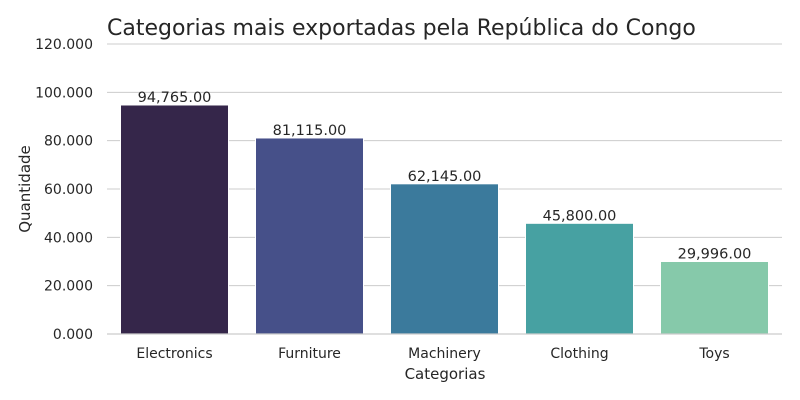 This screenshot has width=800, height=400. Describe the element at coordinates (68, 190) in the screenshot. I see `y-tick-label: 60.000` at that location.